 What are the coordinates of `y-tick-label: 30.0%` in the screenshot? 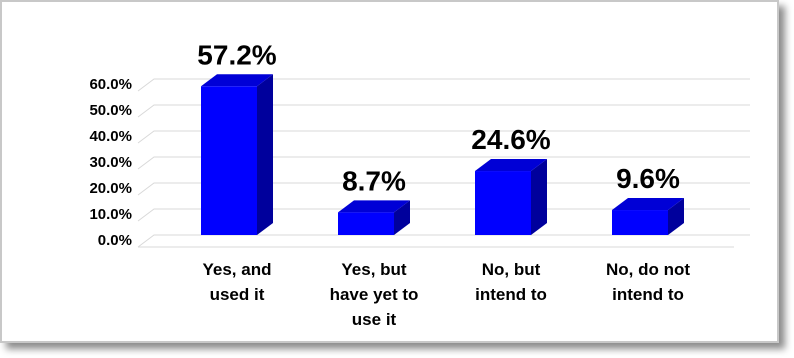 It's located at (110, 162).